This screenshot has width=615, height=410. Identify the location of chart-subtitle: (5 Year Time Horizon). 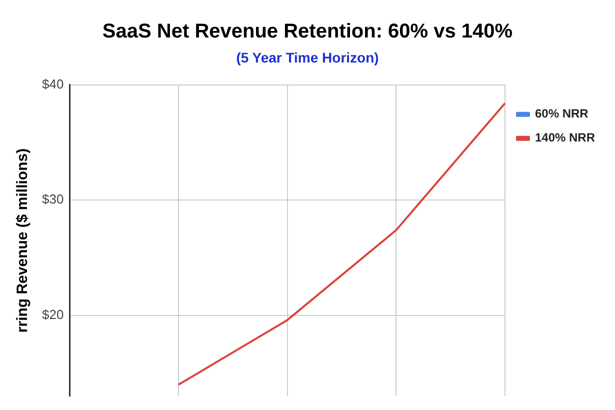
(307, 57).